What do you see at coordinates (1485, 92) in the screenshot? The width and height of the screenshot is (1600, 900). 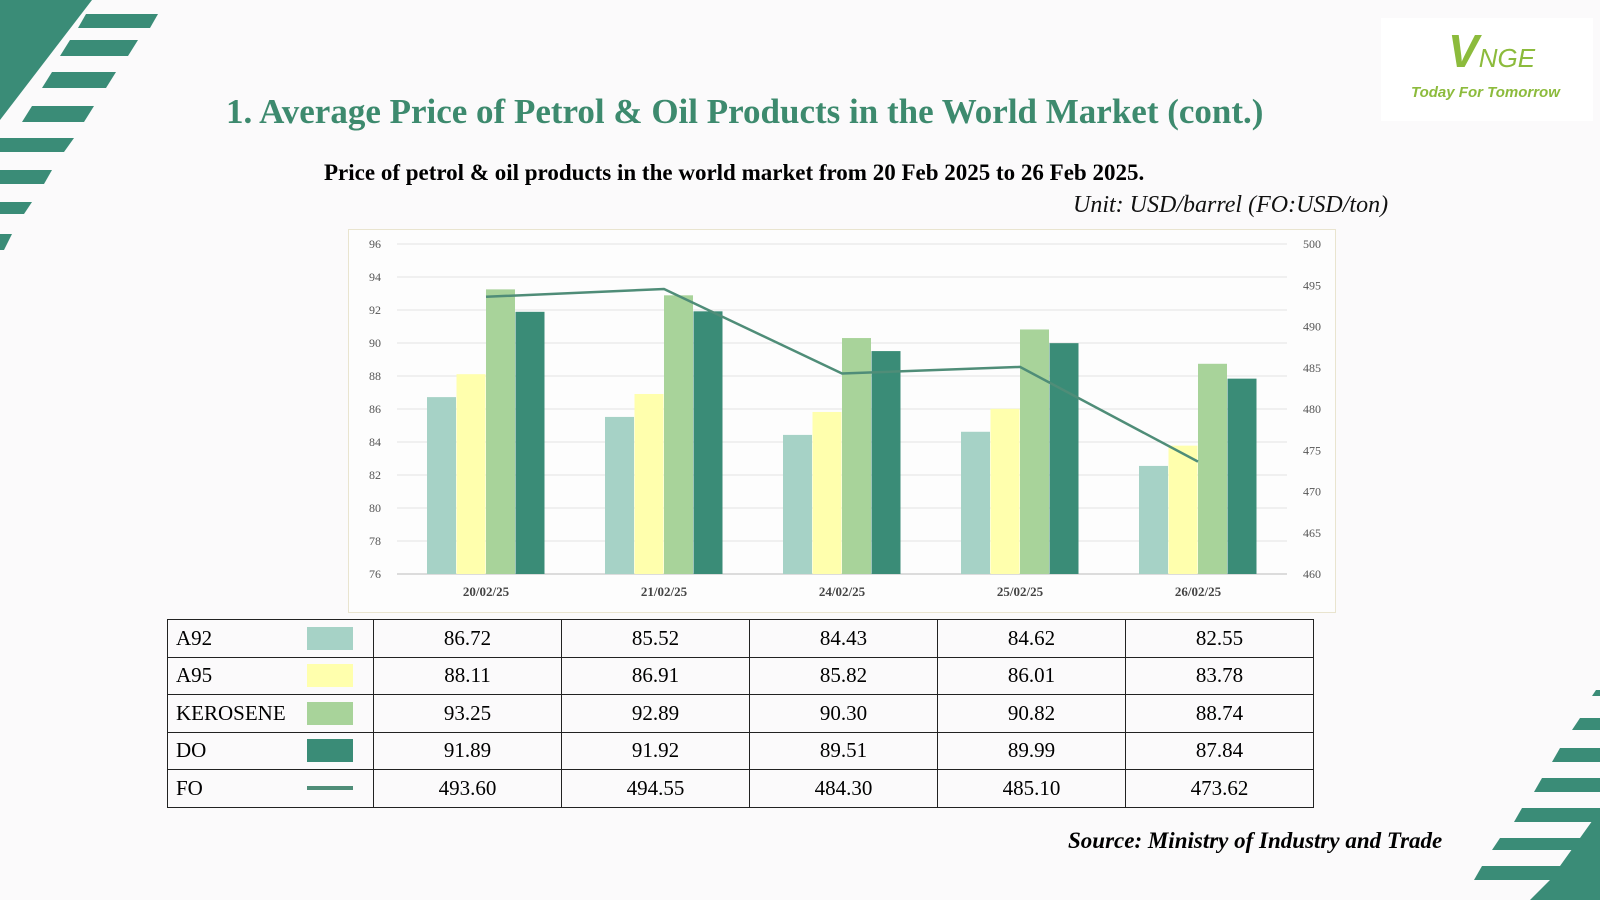 I see `logo-tagline: Today For Tomorrow` at bounding box center [1485, 92].